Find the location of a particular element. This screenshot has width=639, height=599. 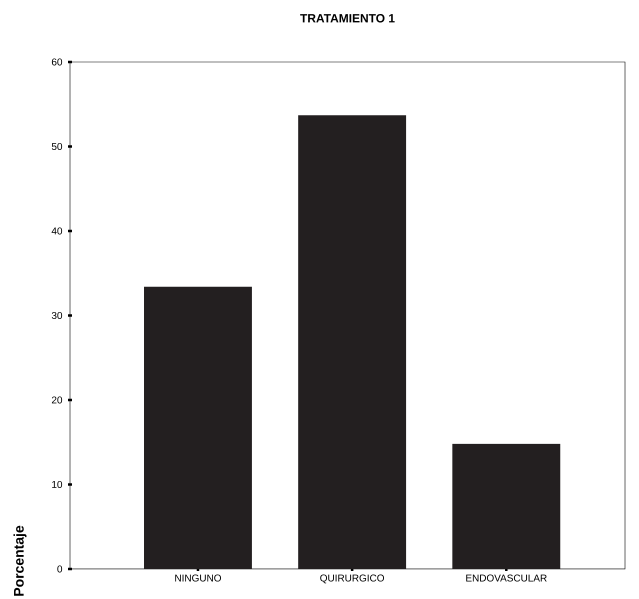

y-tick-label: 30 is located at coordinates (57, 316).